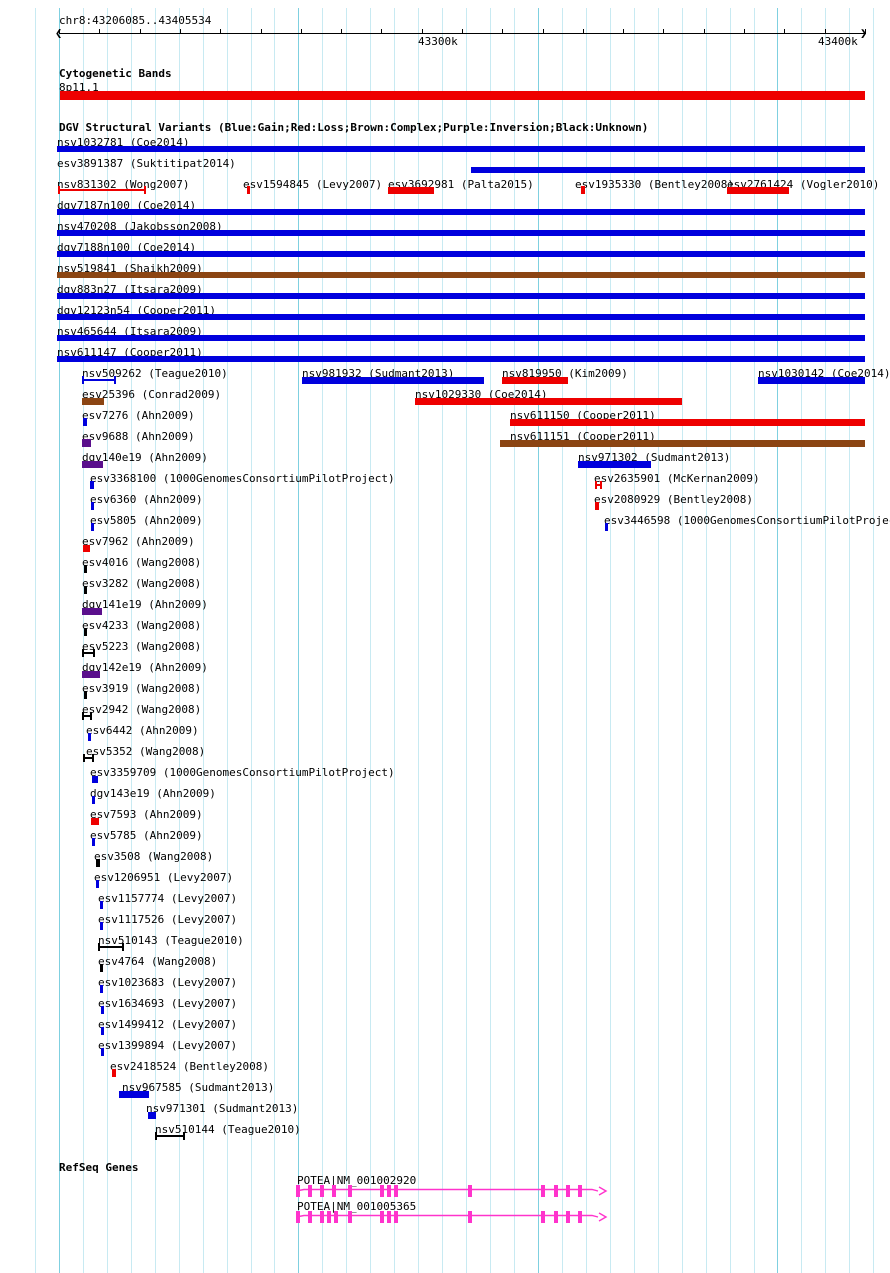 Image resolution: width=890 pixels, height=1273 pixels. I want to click on feature-label: esv4764 (Wang2008), so click(158, 961).